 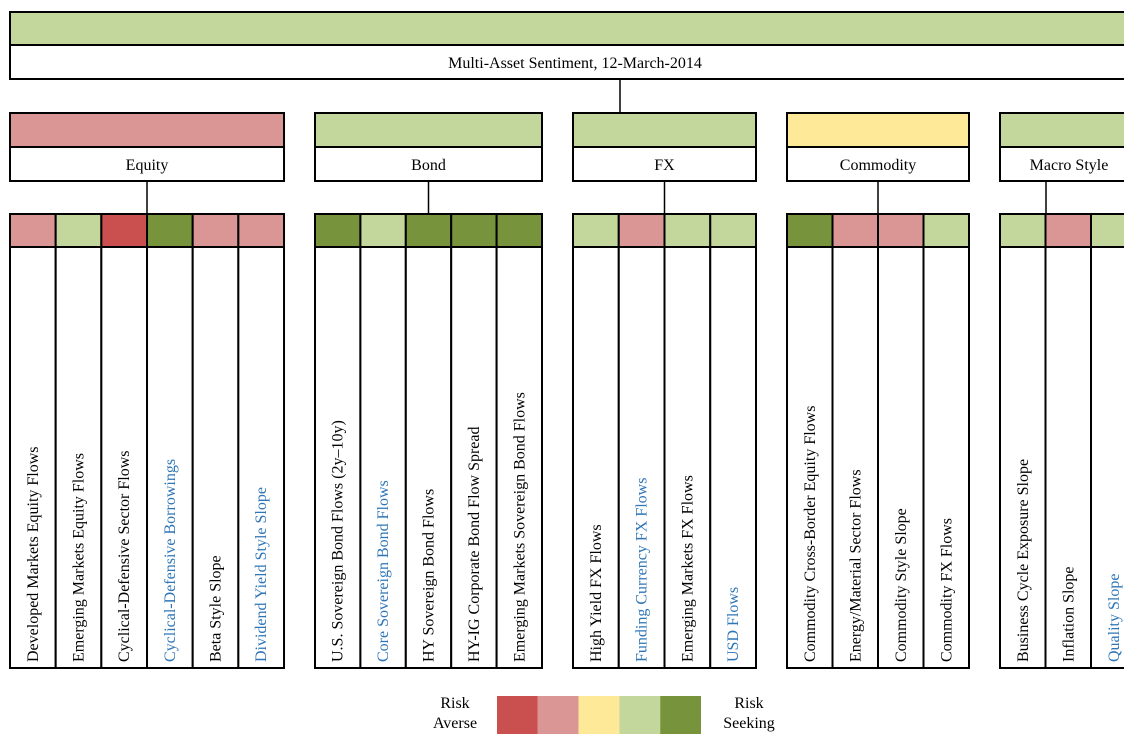 What do you see at coordinates (261, 574) in the screenshot?
I see `item-label: Dividend Yield Style Slope` at bounding box center [261, 574].